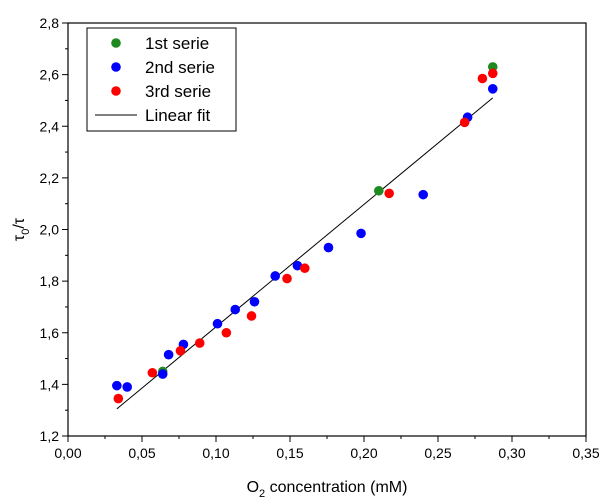  Describe the element at coordinates (585, 453) in the screenshot. I see `x-tick-label: 0,35` at that location.